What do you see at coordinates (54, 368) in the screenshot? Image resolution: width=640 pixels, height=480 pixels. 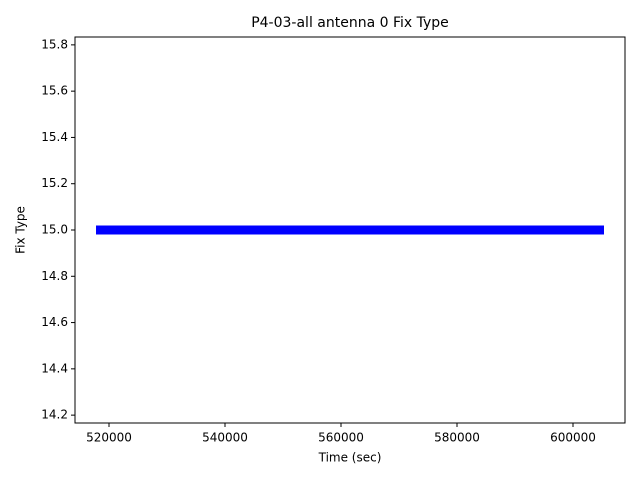 I see `y-tick-label: 14.4` at bounding box center [54, 368].